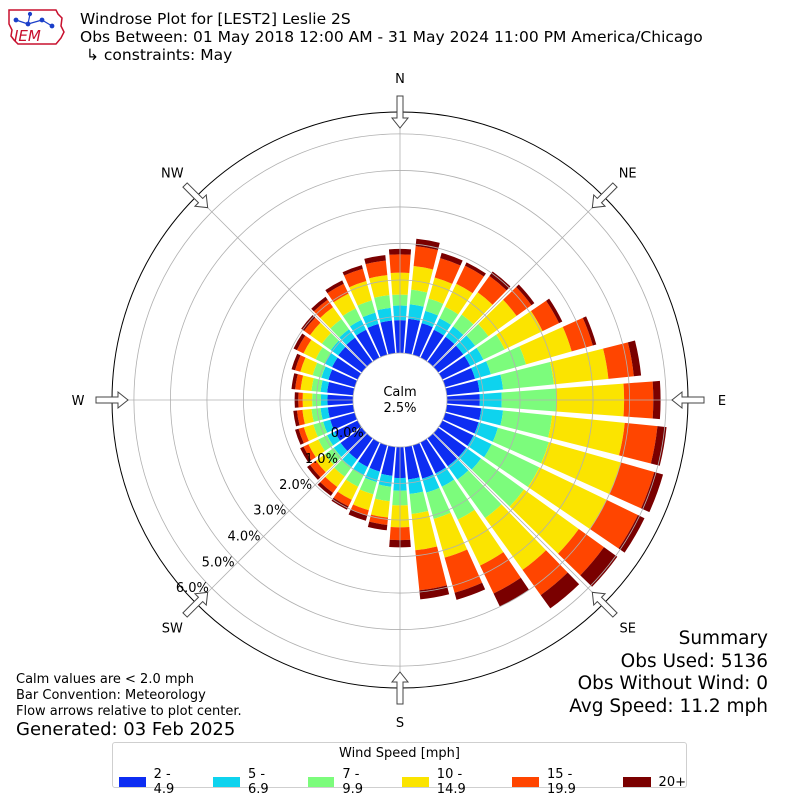 Image resolution: width=800 pixels, height=800 pixels. I want to click on legend-label: 20+, so click(672, 782).